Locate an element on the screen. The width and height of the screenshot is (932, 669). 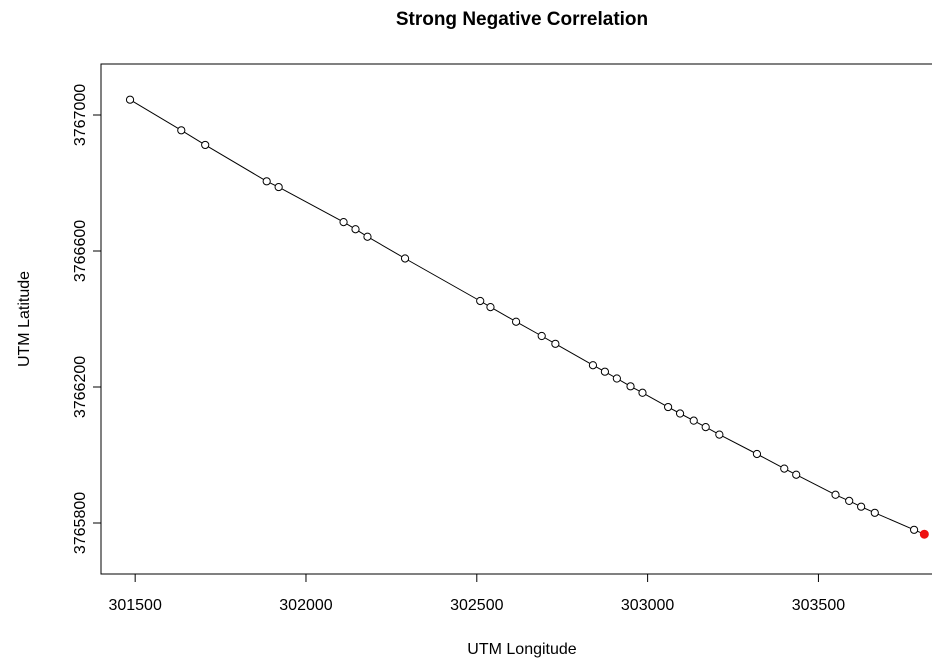
y-axis: 3765800 3766200 3766600 3767000 is located at coordinates (87, 319).